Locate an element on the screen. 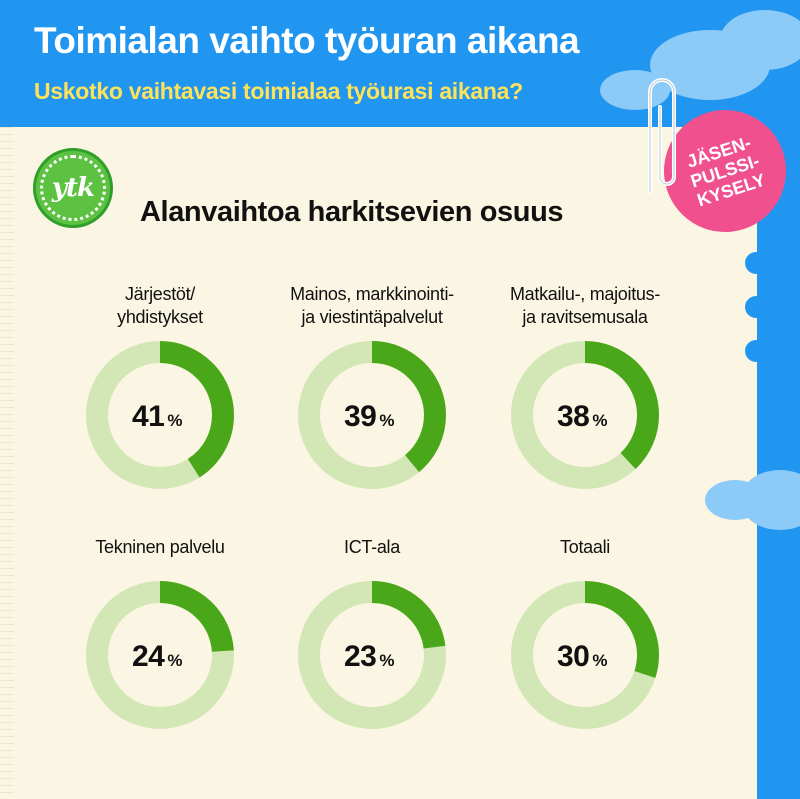  category-label: Totaali is located at coordinates (585, 547).